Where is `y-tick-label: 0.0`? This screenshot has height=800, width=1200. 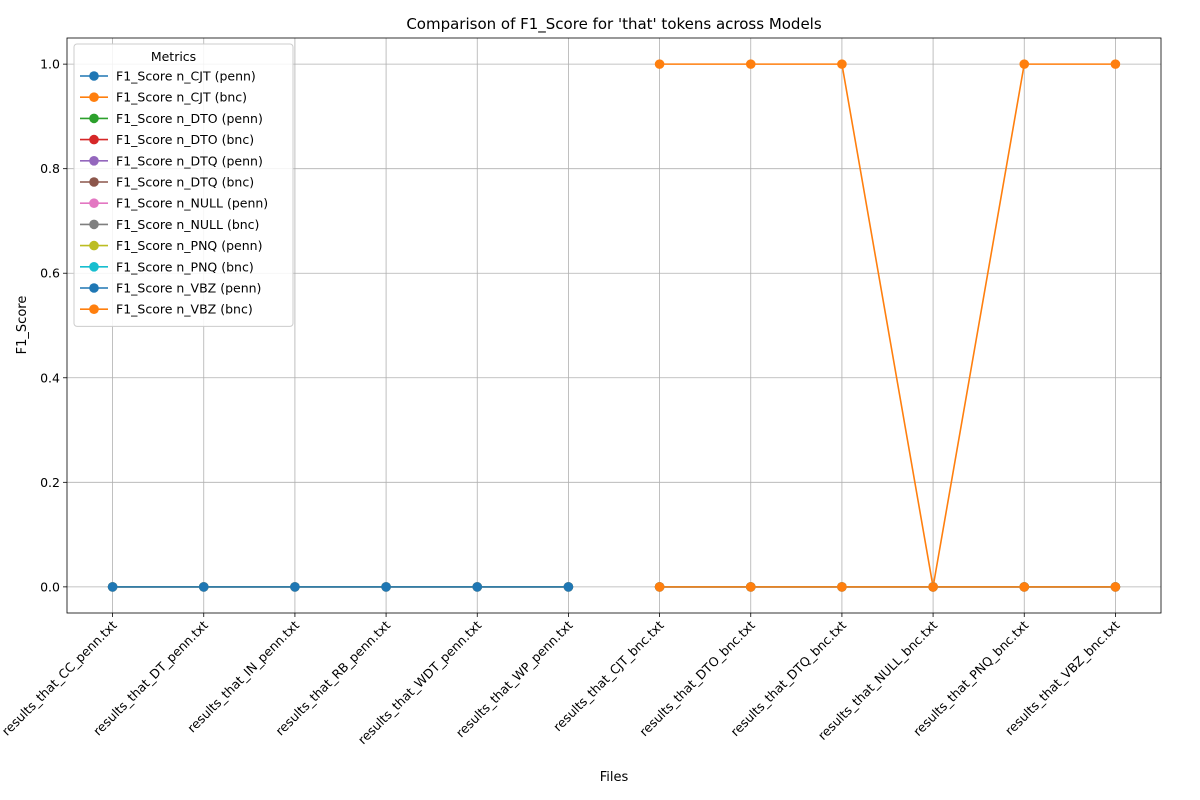 y-tick-label: 0.0 is located at coordinates (50, 586).